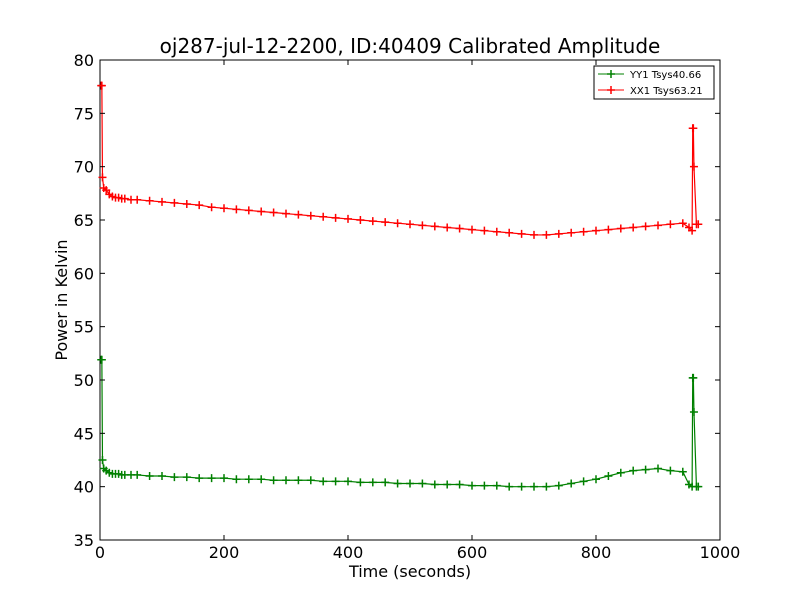 This screenshot has height=600, width=800. What do you see at coordinates (596, 552) in the screenshot?
I see `x-tick-label: 800` at bounding box center [596, 552].